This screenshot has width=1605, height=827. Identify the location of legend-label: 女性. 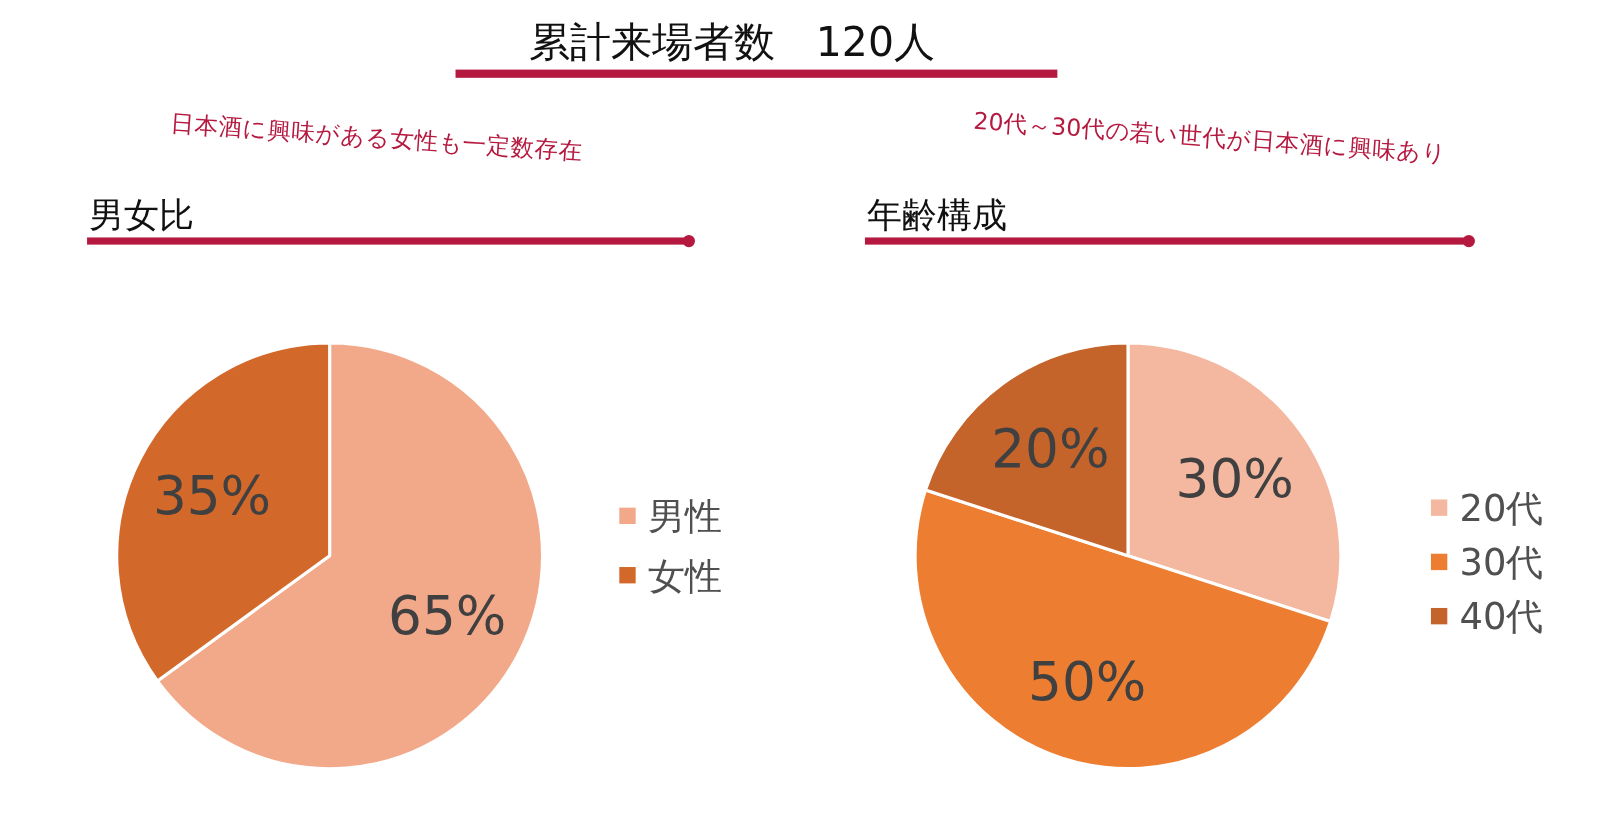
(684, 576).